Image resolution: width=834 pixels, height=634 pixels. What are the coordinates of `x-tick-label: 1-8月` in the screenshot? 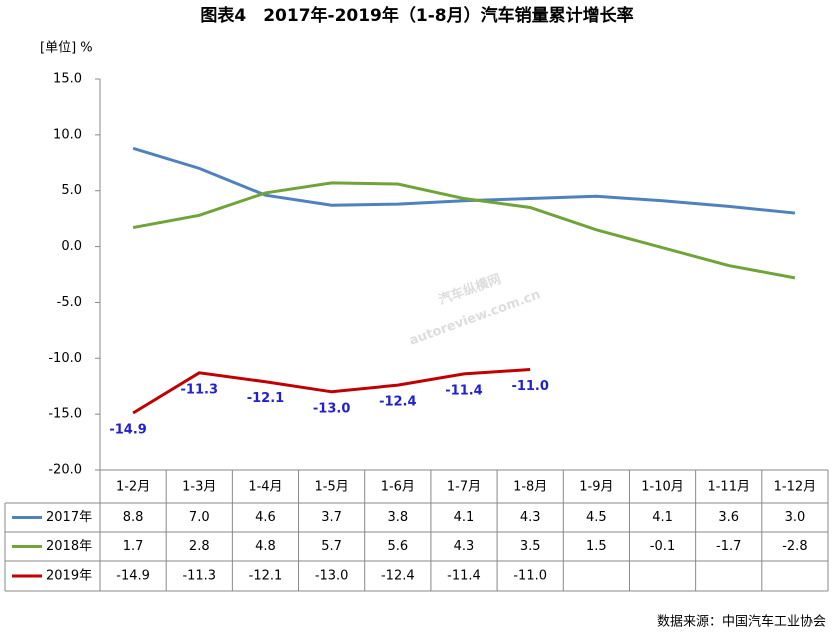 It's located at (530, 487).